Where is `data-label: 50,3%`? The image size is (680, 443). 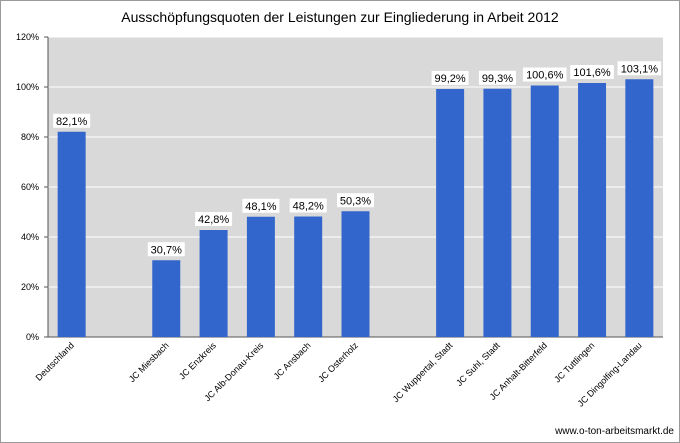 data-label: 50,3% is located at coordinates (355, 201).